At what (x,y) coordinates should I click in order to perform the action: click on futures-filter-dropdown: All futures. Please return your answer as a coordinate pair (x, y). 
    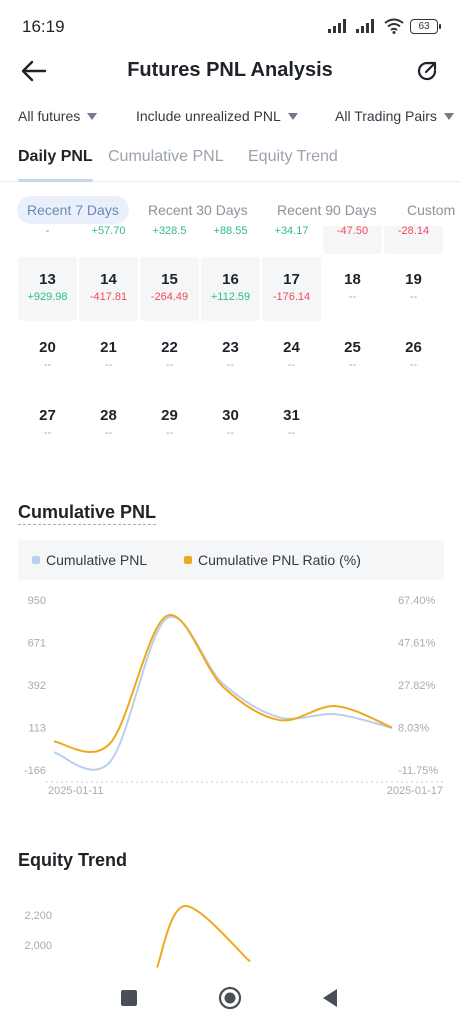
    Looking at the image, I should click on (58, 116).